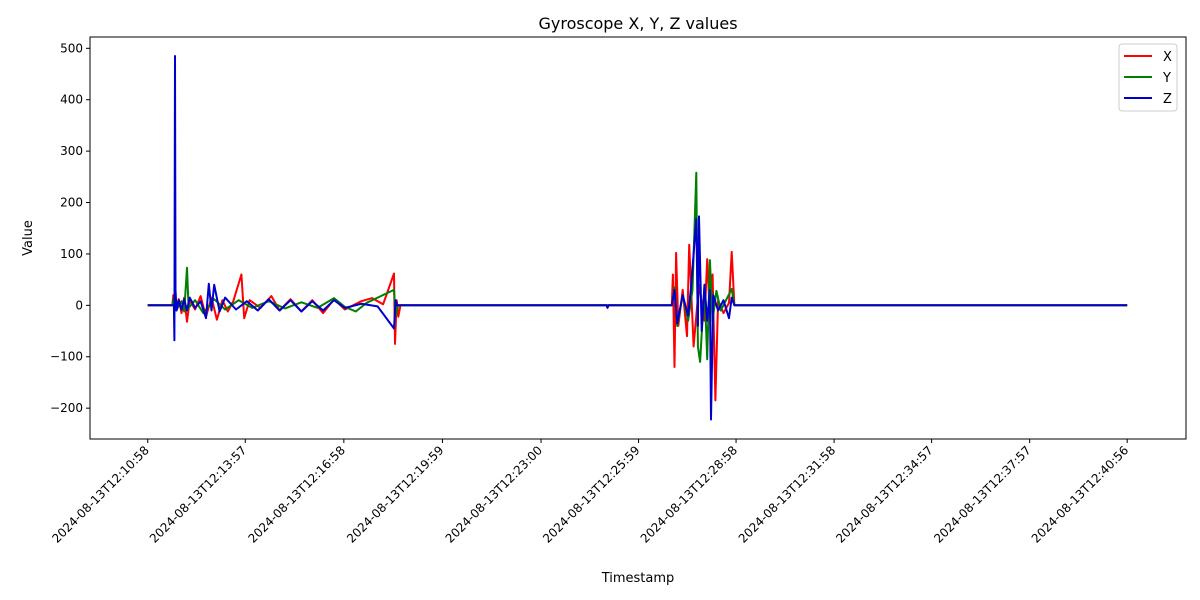 This screenshot has height=600, width=1200. I want to click on x-axis-label: Timestamp, so click(638, 578).